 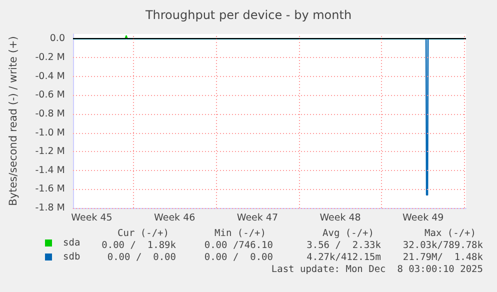 I want to click on y-tick-label: -0.2 M, so click(x=50, y=58).